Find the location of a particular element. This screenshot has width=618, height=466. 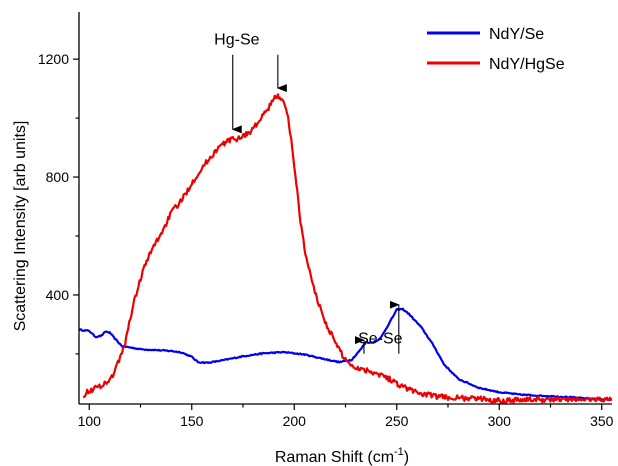

y-tick-label: 400 is located at coordinates (58, 295).